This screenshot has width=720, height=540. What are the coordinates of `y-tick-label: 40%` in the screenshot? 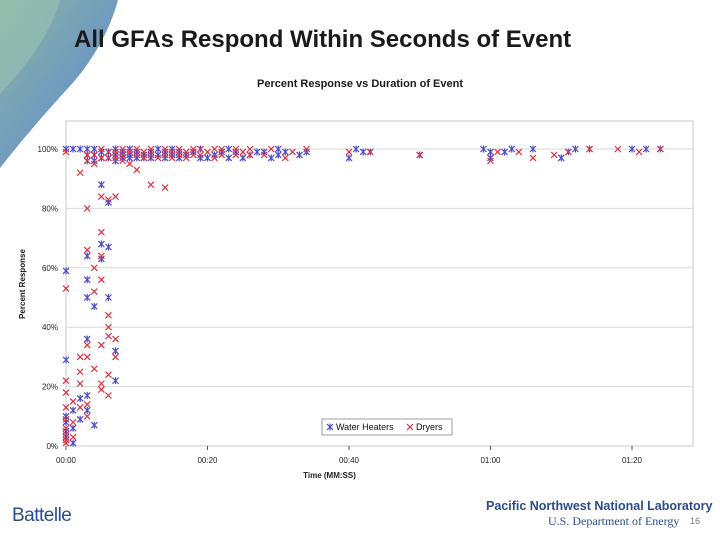 It's located at (50, 327).